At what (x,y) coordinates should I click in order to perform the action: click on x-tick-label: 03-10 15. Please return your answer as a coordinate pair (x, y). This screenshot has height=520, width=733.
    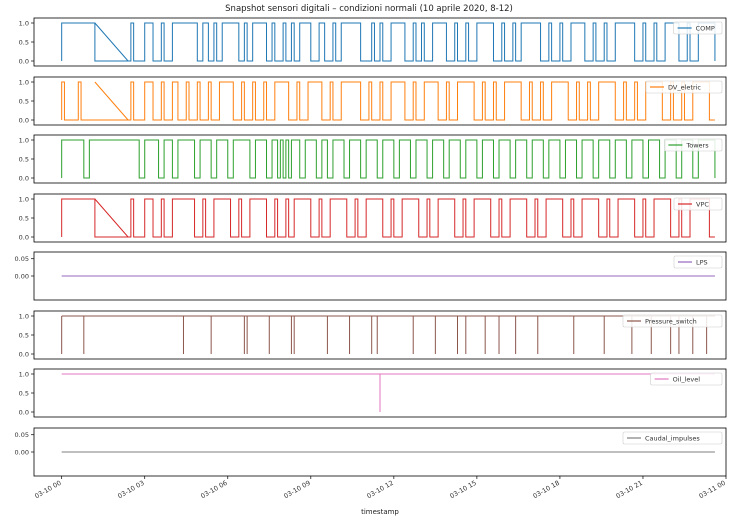
    Looking at the image, I should click on (463, 490).